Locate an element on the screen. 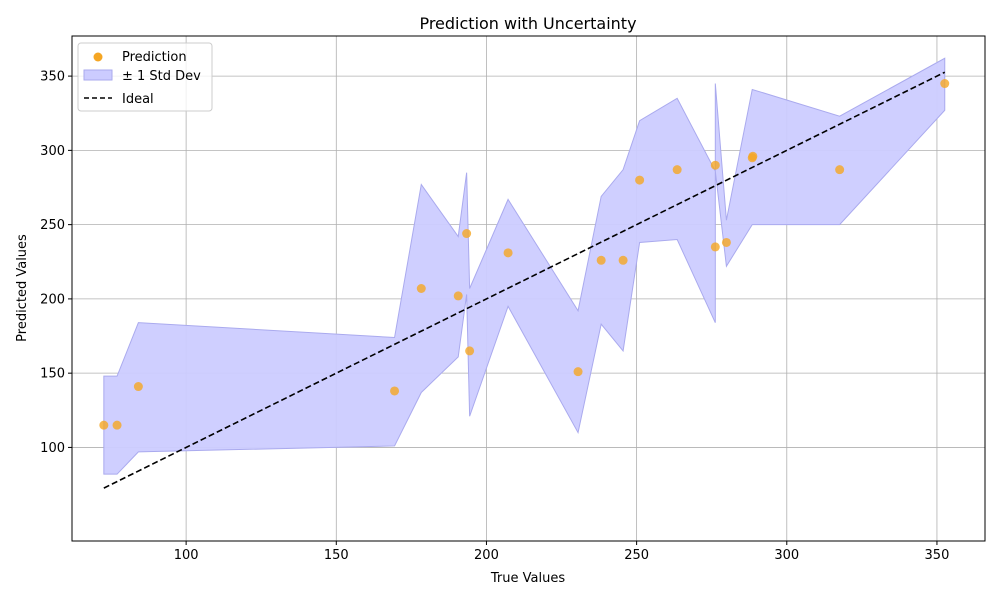 This screenshot has height=600, width=1000. legend-ideal-label: Ideal is located at coordinates (138, 99).